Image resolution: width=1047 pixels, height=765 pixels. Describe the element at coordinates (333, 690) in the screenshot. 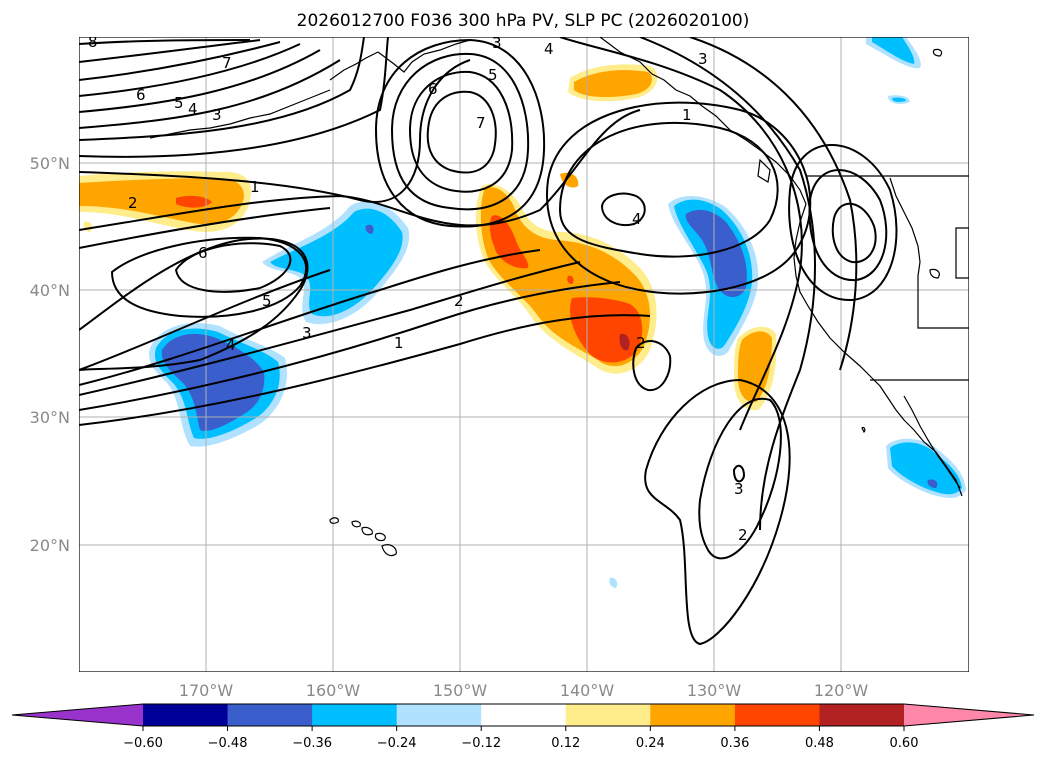

I see `lon-label-160w: 160°W` at that location.